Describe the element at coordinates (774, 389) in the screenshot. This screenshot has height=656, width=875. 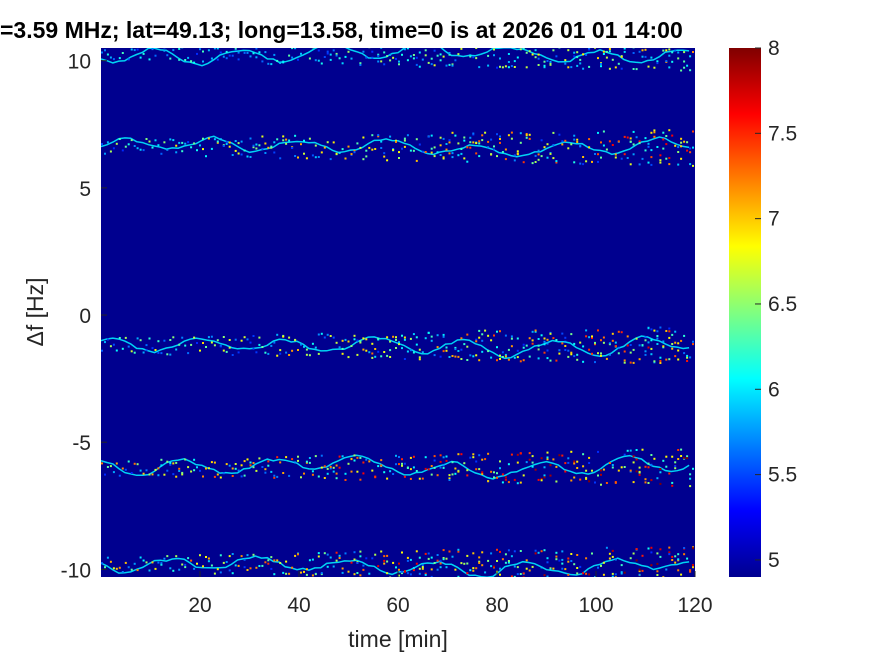
I see `colorbar-tick-label: 6` at that location.